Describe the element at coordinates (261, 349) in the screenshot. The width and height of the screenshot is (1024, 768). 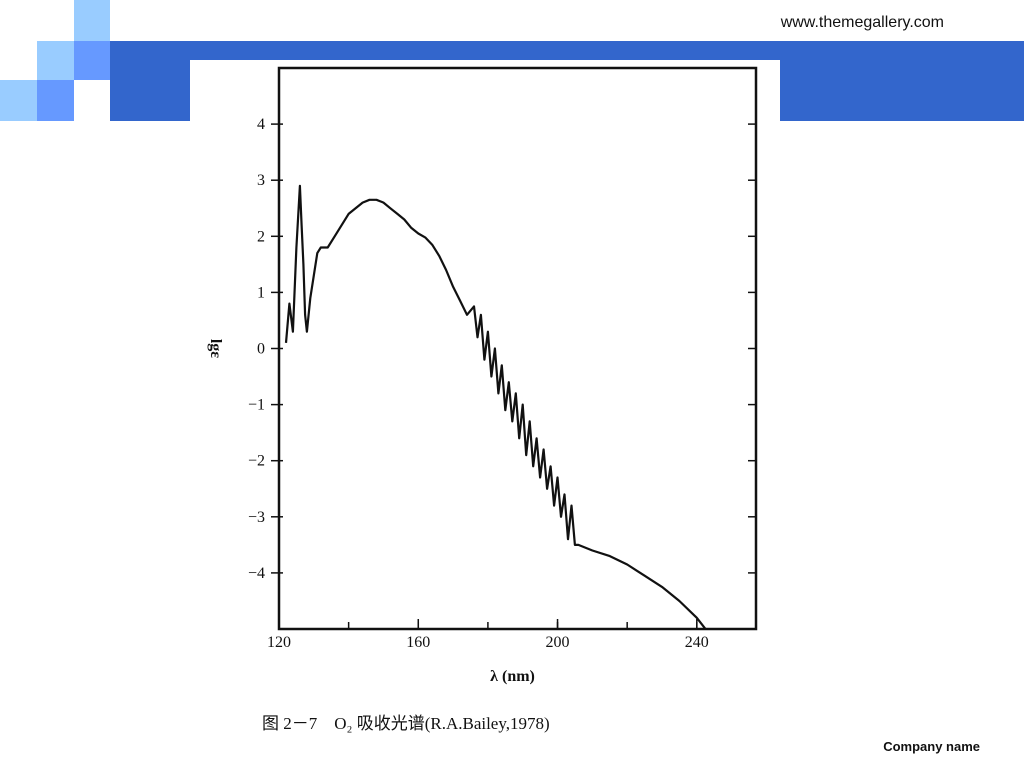
I see `y-tick-label: 0` at that location.